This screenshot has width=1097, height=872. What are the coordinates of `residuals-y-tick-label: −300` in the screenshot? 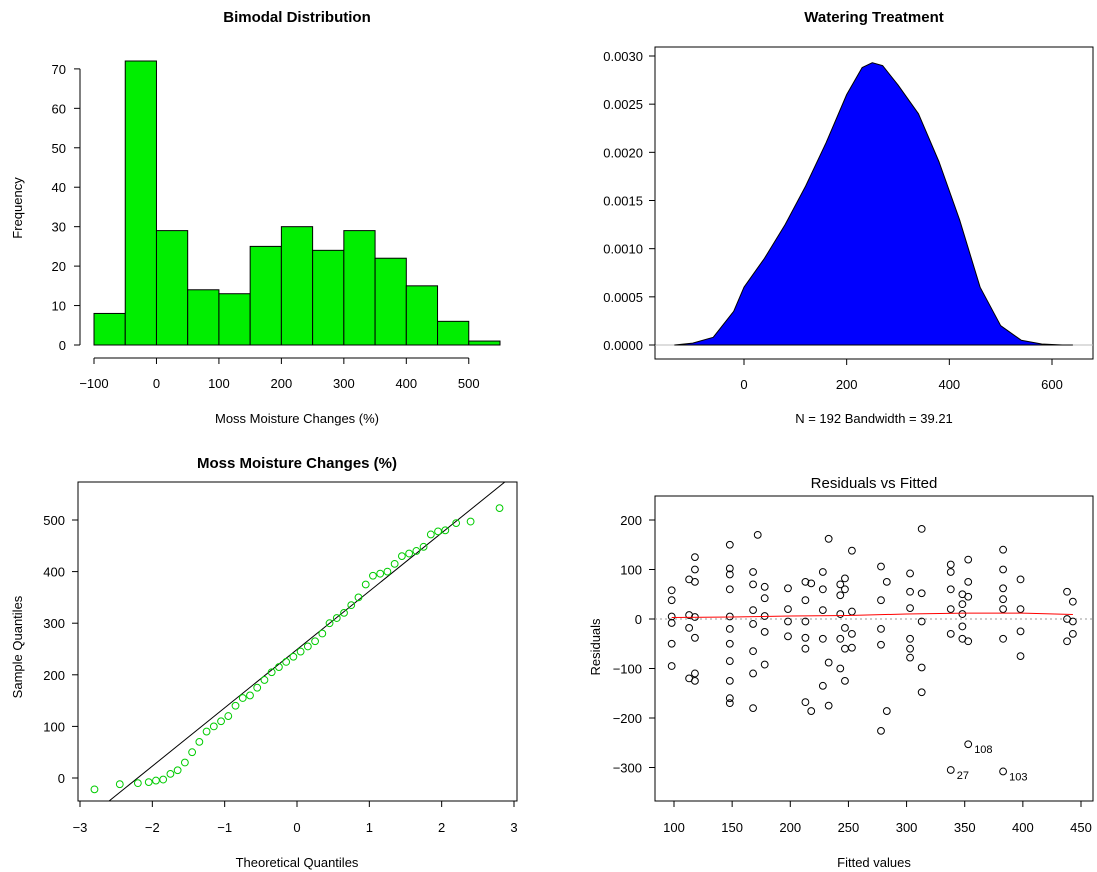 It's located at (627, 768).